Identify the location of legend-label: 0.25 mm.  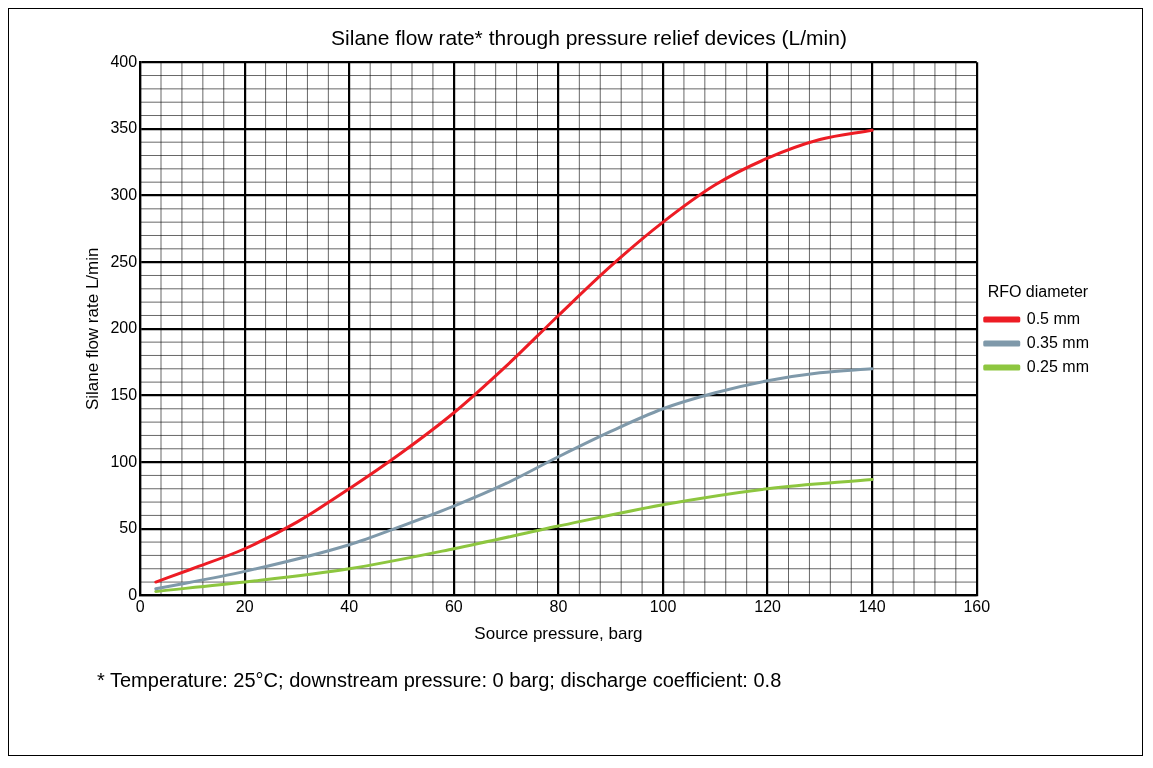
(1058, 367).